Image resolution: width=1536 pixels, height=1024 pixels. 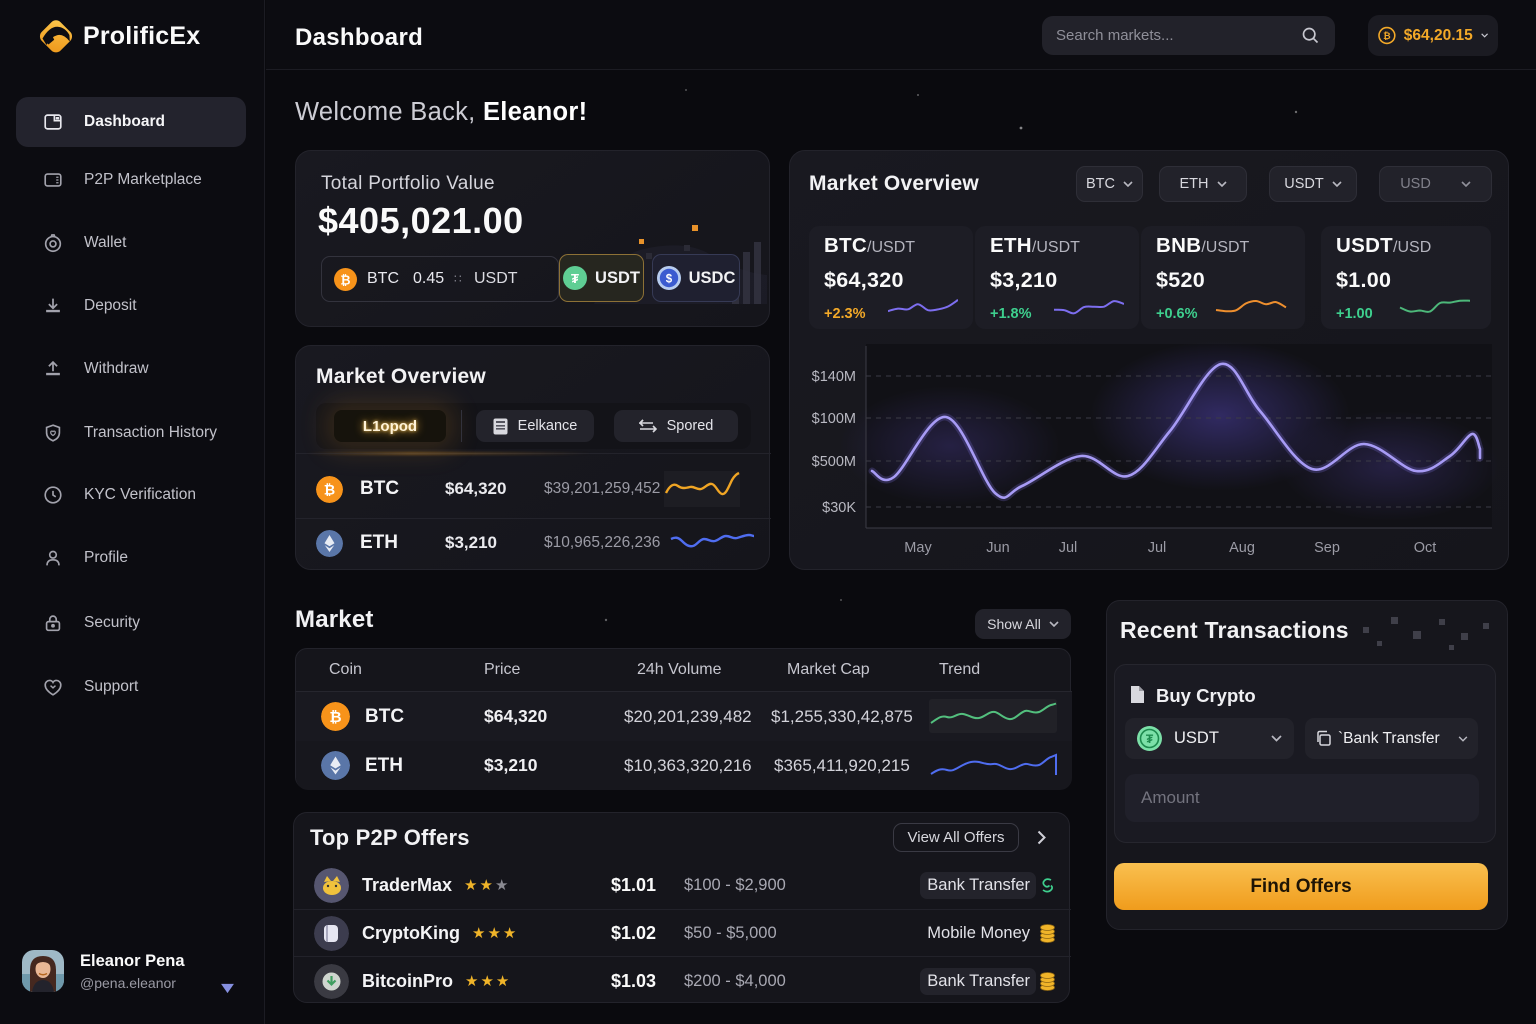 What do you see at coordinates (997, 548) in the screenshot?
I see `svg-text: Jun` at bounding box center [997, 548].